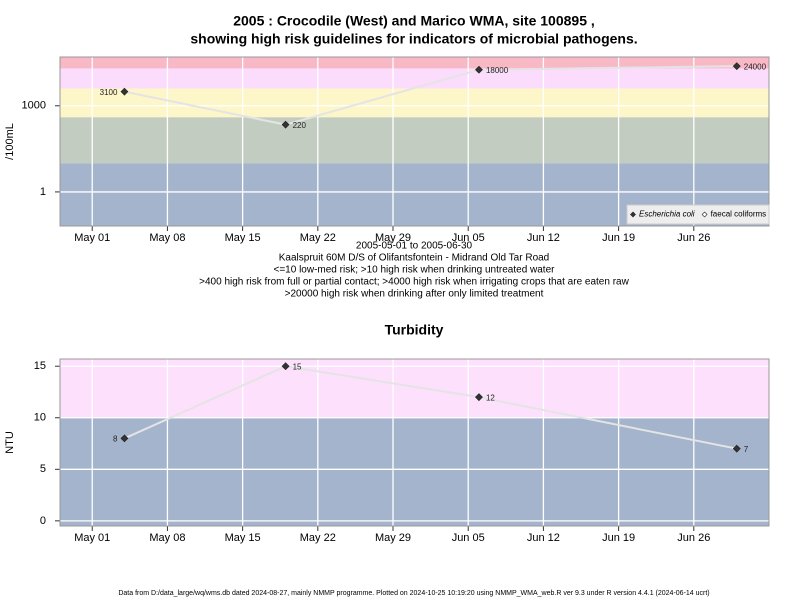  I want to click on value-label: 15, so click(297, 366).